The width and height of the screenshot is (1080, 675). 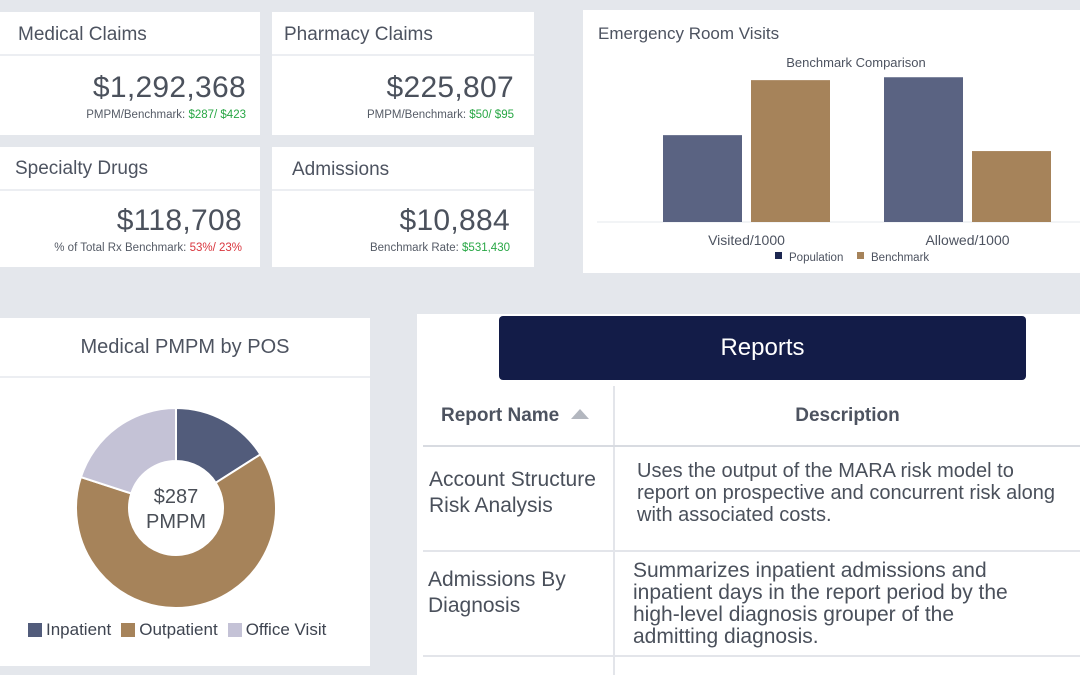 I want to click on donut-center-value: $287, so click(x=176, y=497).